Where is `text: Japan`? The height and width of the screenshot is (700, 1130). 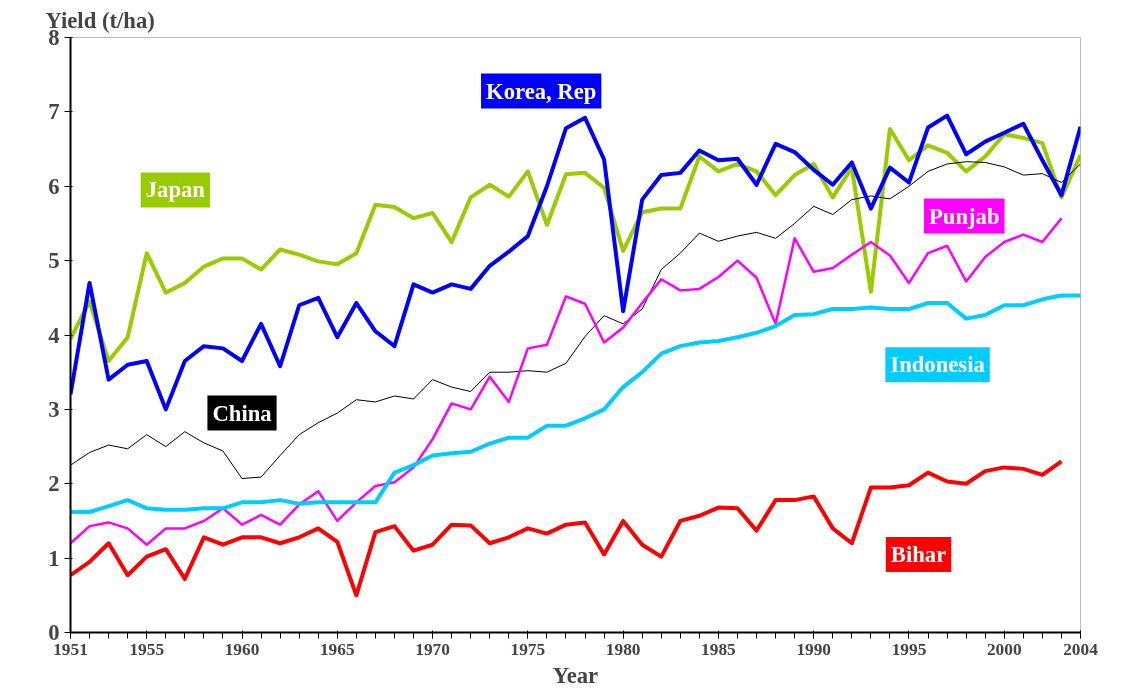 text: Japan is located at coordinates (175, 190).